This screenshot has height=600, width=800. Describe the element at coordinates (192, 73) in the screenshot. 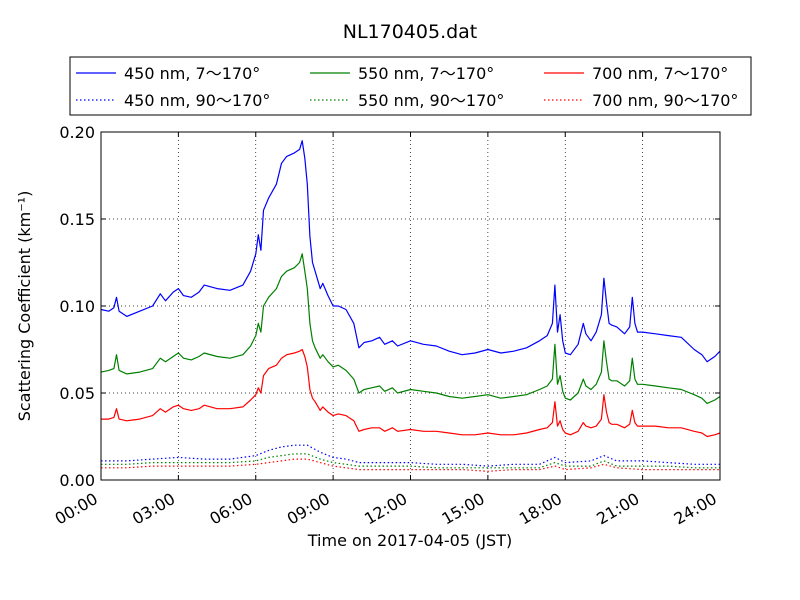

I see `legend-label: 450 nm, 7～170°` at that location.